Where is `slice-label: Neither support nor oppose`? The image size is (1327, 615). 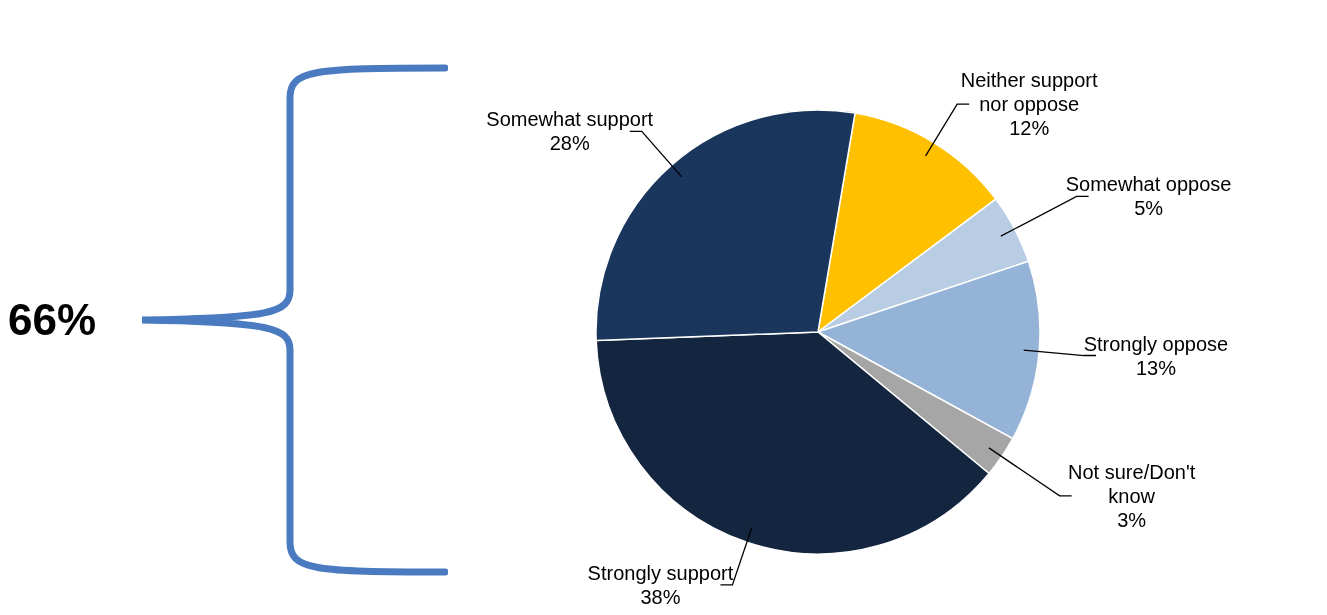 slice-label: Neither support nor oppose is located at coordinates (1029, 92).